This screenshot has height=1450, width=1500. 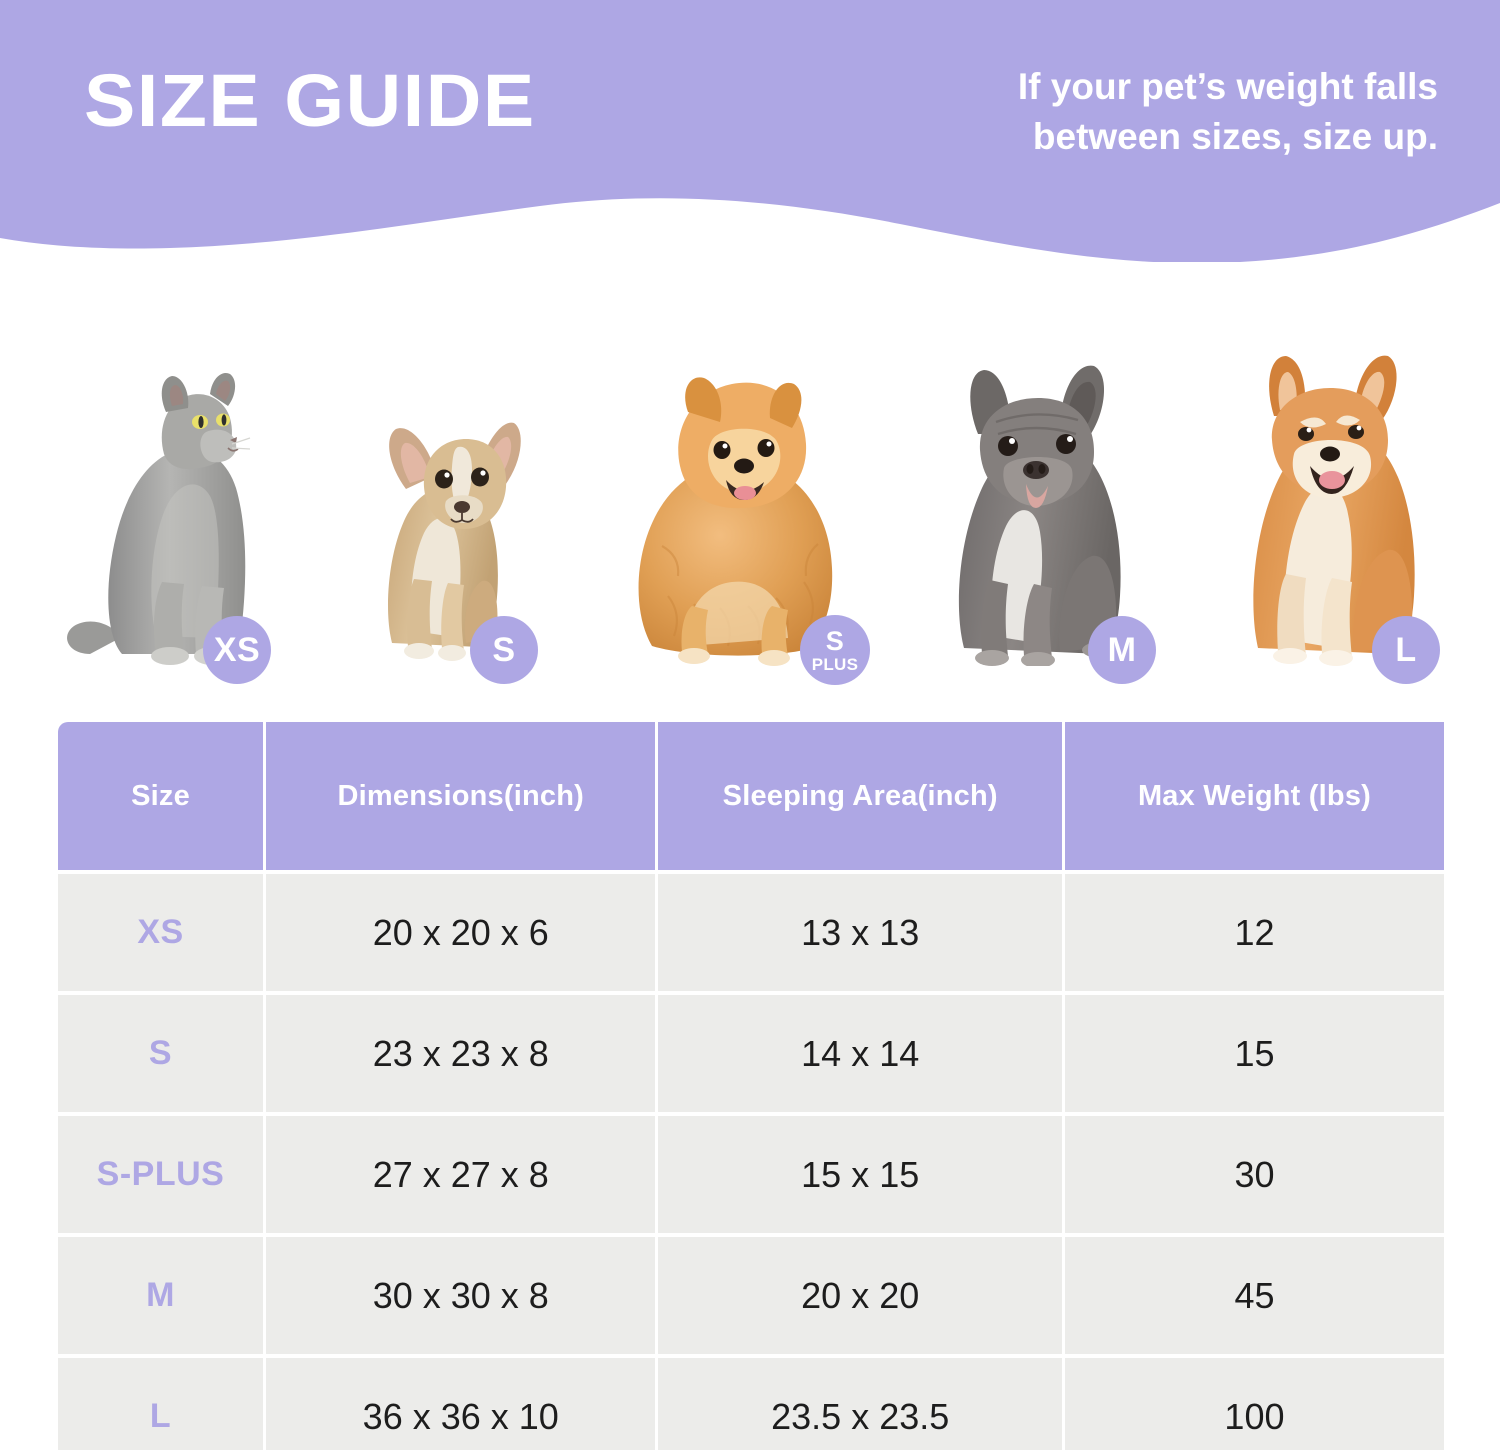 I want to click on cell-size: M, so click(x=161, y=1295).